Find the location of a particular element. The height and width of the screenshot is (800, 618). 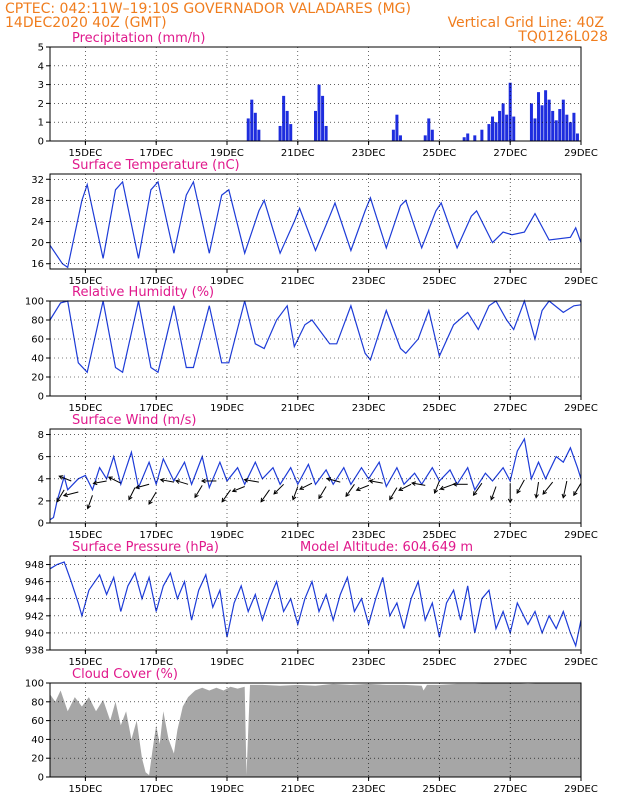

pressure-ytick-label-2: 942 is located at coordinates (34, 616).